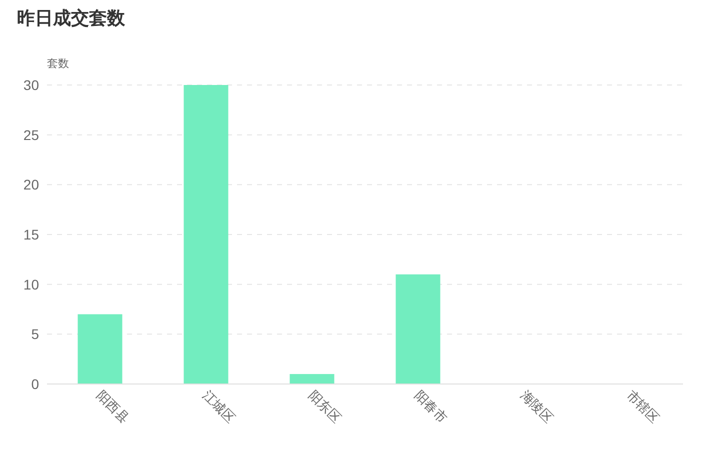 The image size is (728, 461). Describe the element at coordinates (35, 334) in the screenshot. I see `y-tick-label: 5` at that location.